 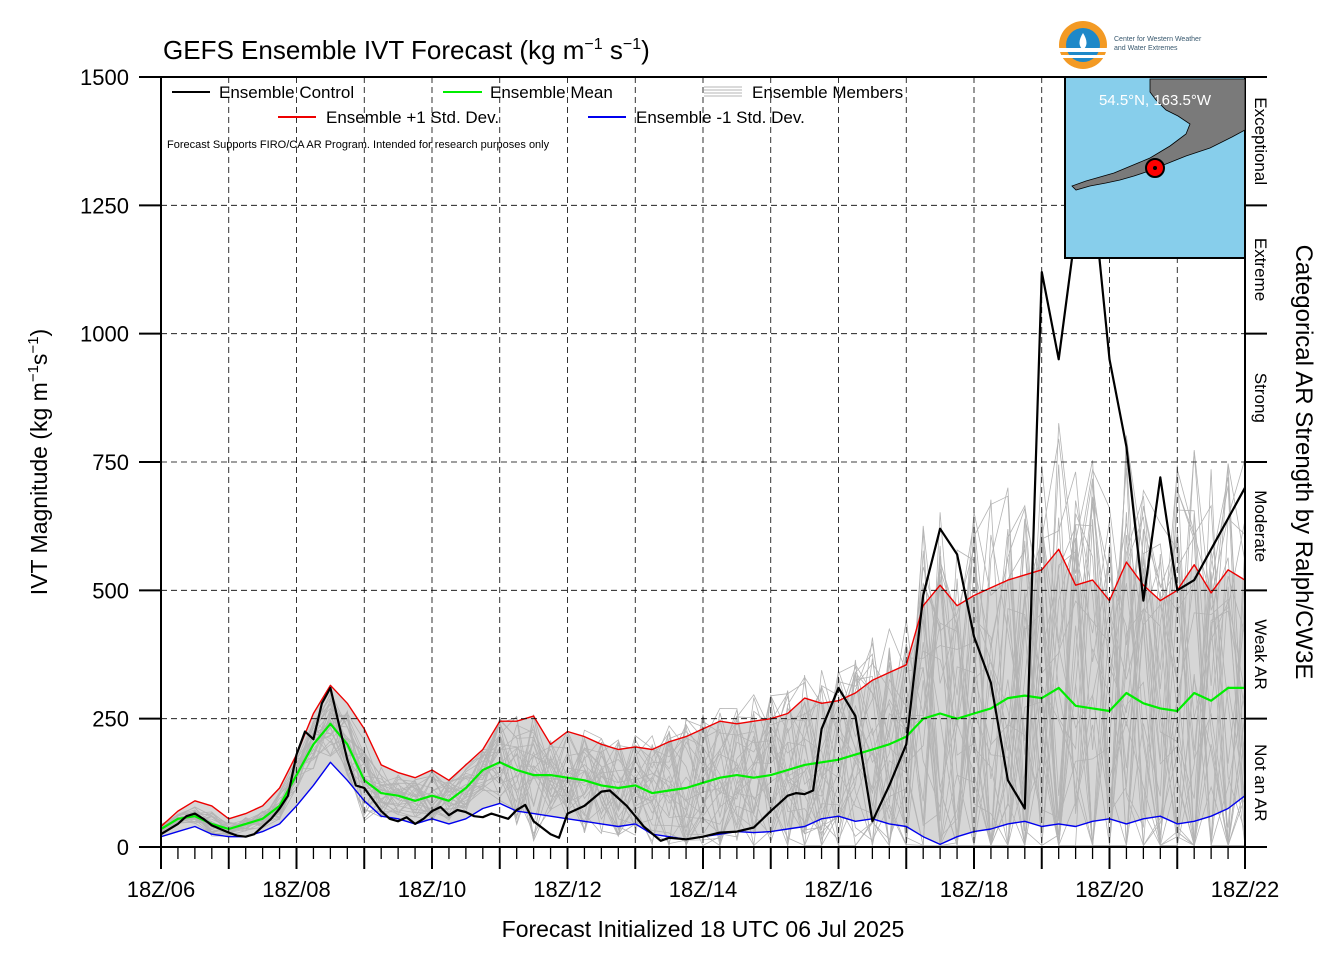 I want to click on y-tick-label: 1500, so click(x=104, y=77).